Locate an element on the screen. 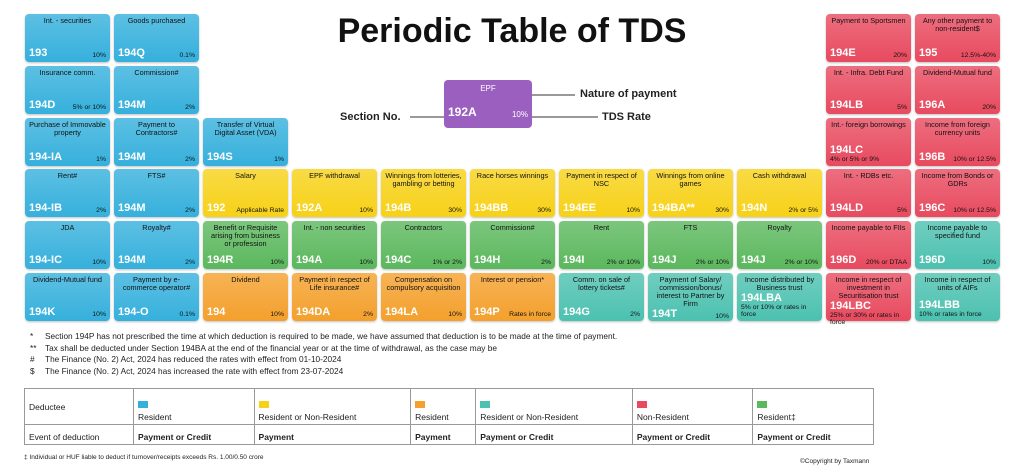  cell-bottom: 194C 1% or 2% is located at coordinates (423, 260).